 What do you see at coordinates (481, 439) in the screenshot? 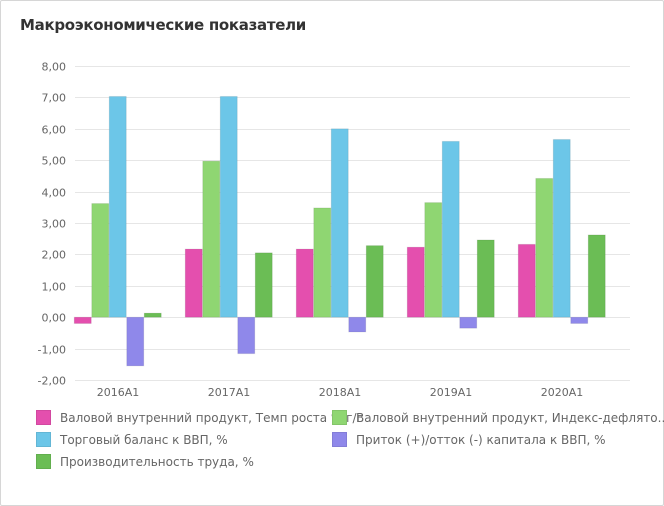
I see `legend-label: Приток (+)/отток (-) капитала к ВВП, %` at bounding box center [481, 439].